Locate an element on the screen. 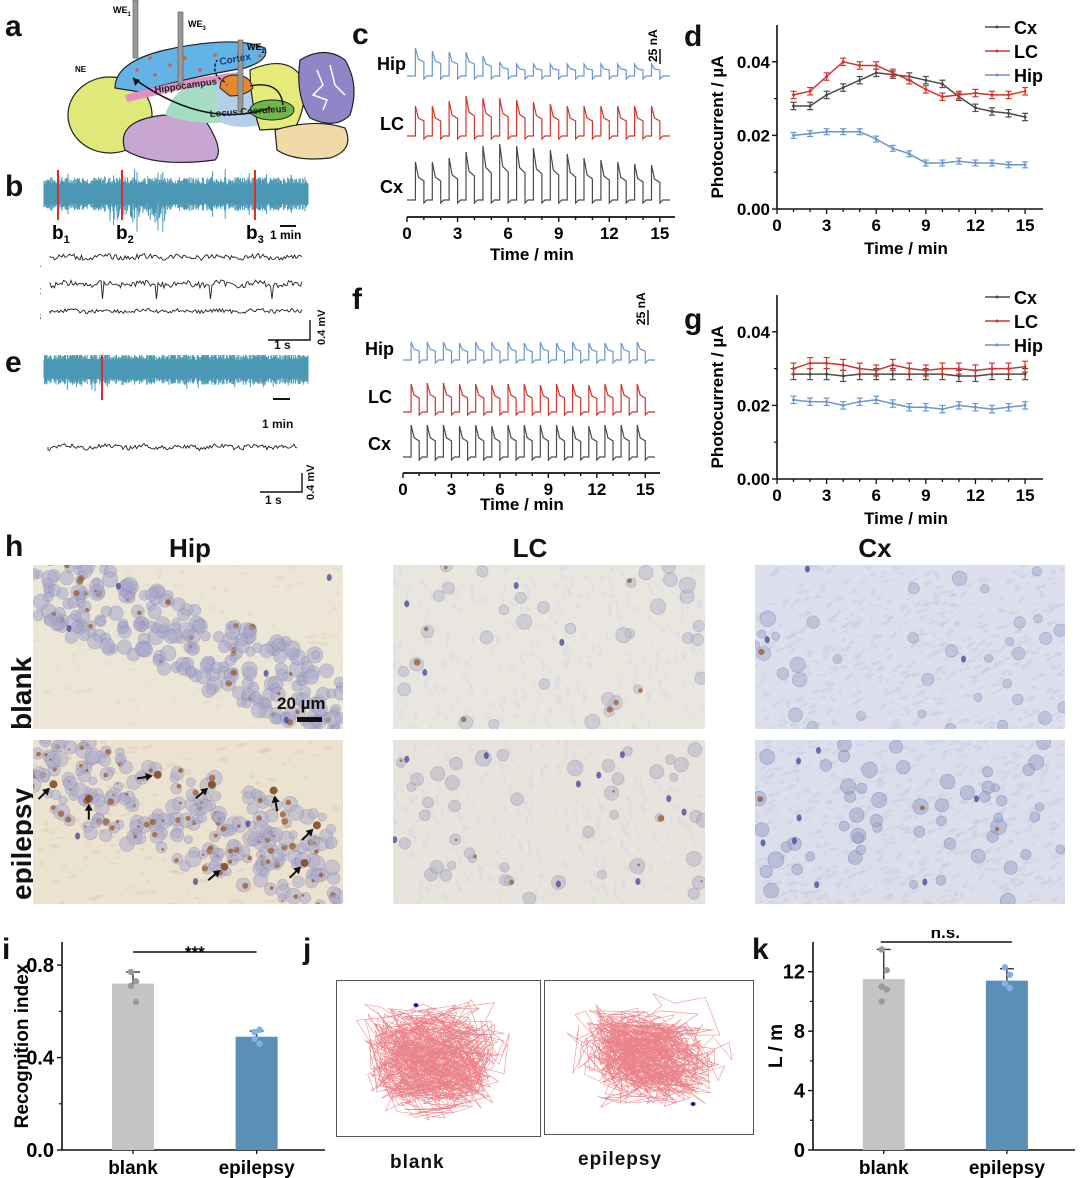 Image resolution: width=1080 pixels, height=1178 pixels. y-axis-label: Photocurrent / µA is located at coordinates (717, 127).